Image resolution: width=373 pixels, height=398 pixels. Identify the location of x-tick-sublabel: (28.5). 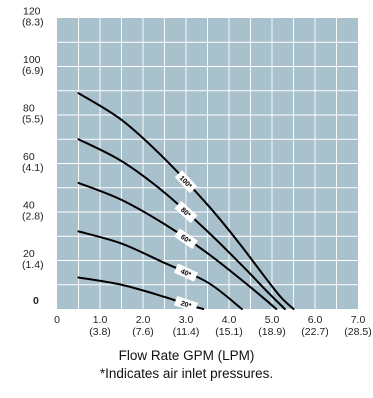
(357, 332).